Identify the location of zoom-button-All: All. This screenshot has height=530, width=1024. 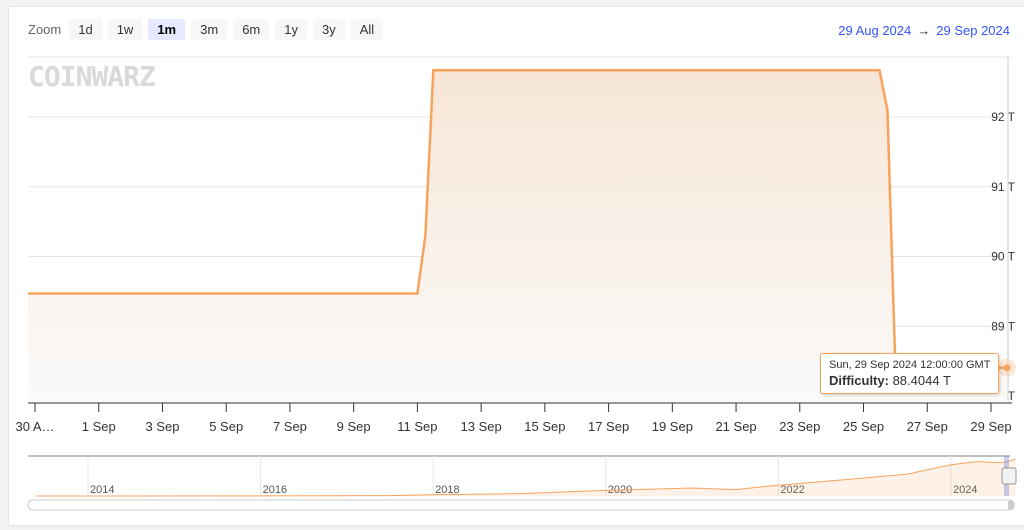
(367, 29).